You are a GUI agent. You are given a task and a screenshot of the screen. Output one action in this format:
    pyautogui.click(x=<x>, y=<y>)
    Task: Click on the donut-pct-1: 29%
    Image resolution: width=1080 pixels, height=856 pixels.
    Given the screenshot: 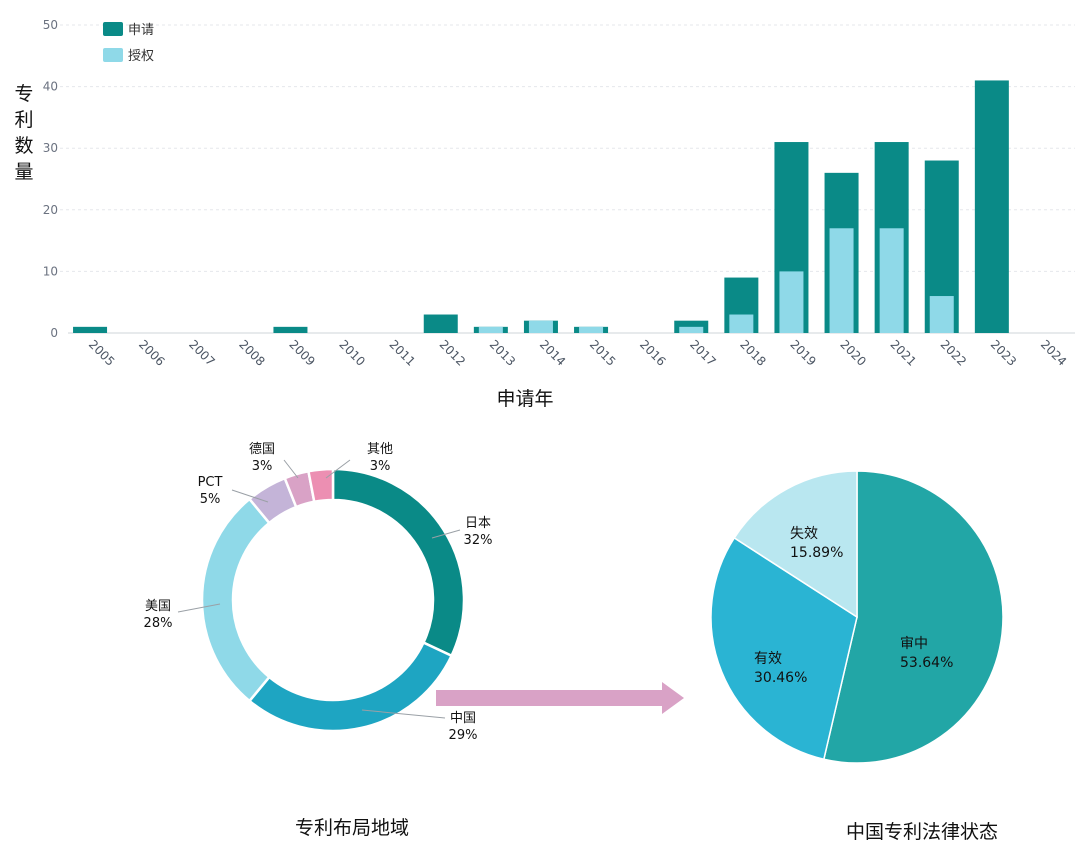 What is the action you would take?
    pyautogui.click(x=463, y=735)
    